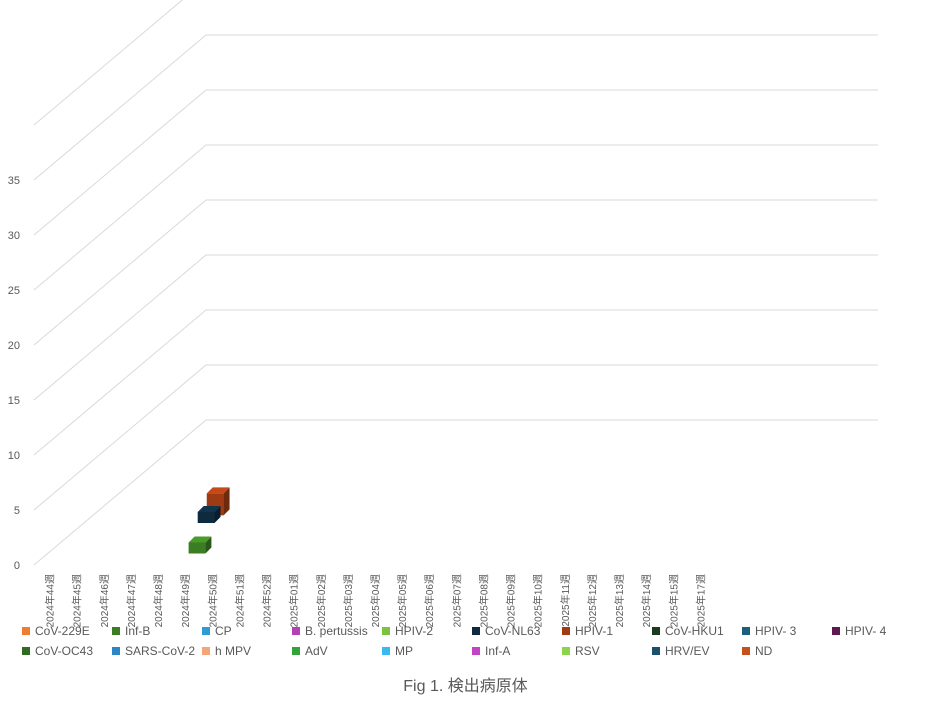 This screenshot has width=931, height=701. I want to click on legend-label: HPIV- 3, so click(776, 631).